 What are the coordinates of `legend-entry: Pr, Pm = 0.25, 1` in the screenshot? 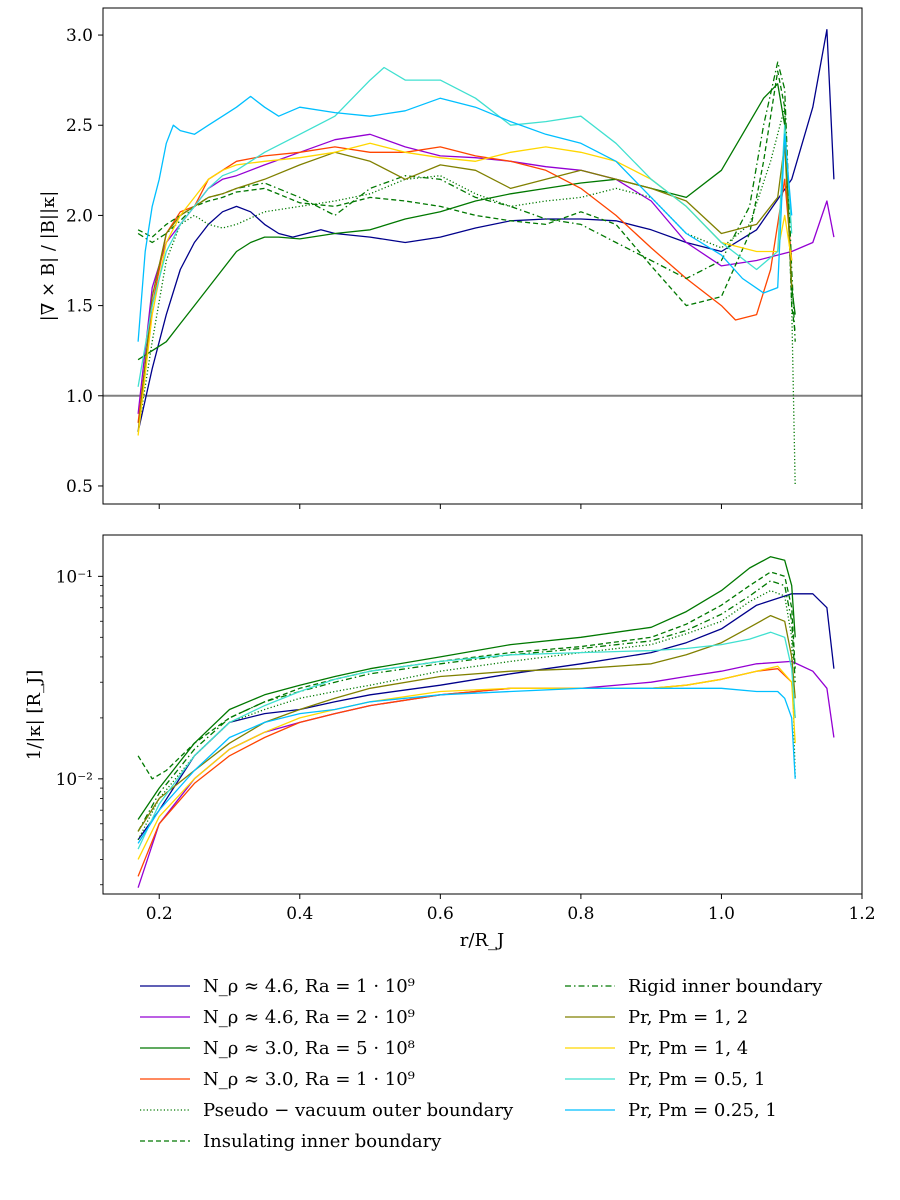 It's located at (671, 1110).